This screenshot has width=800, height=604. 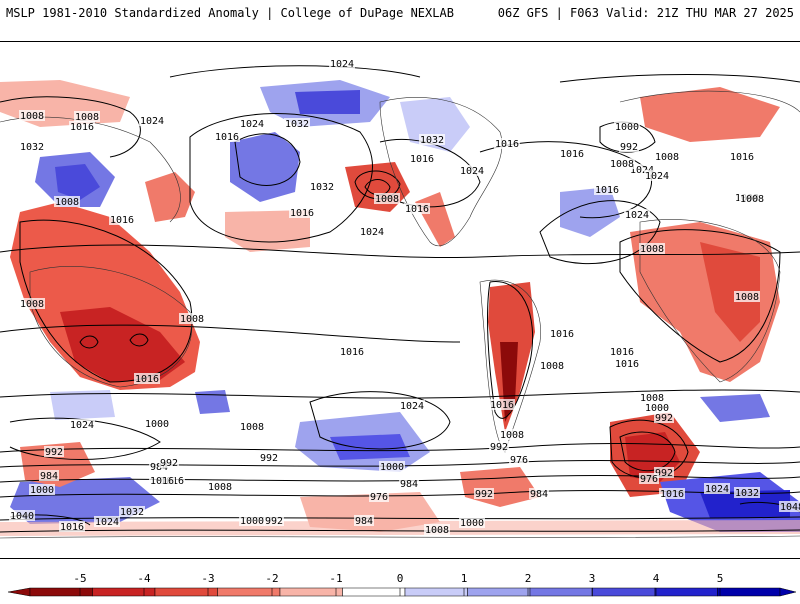 I want to click on isobar-low-pacific, so click(x=377, y=187).